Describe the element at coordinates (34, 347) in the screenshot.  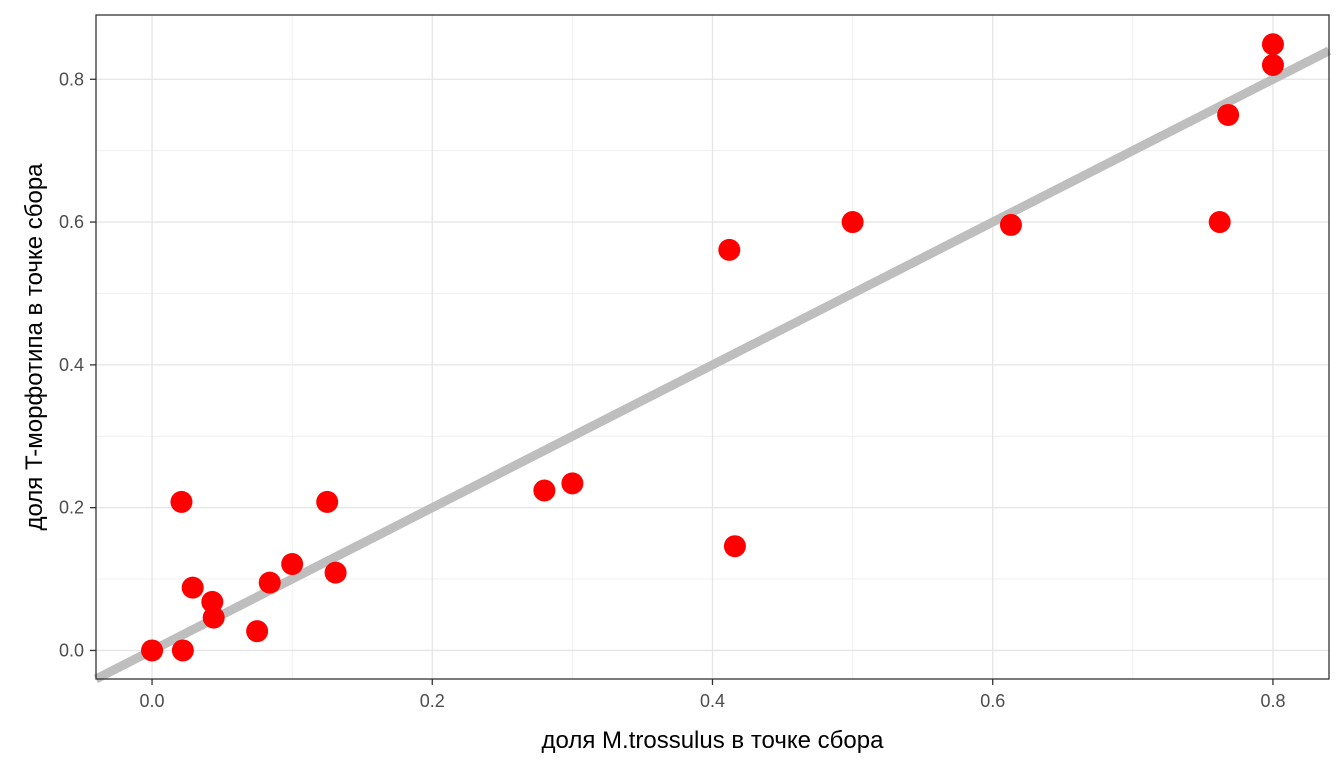
I see `y-axis-title: доля T-морфотипа в точке сбора` at that location.